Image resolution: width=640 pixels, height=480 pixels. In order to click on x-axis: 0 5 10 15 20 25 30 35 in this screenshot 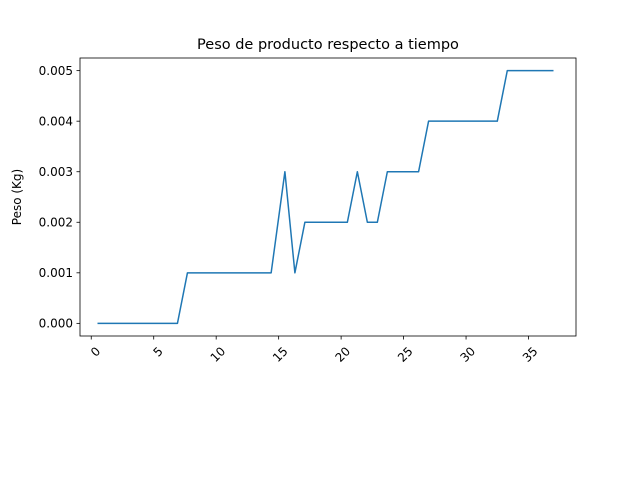, I will do `click(314, 350)`.